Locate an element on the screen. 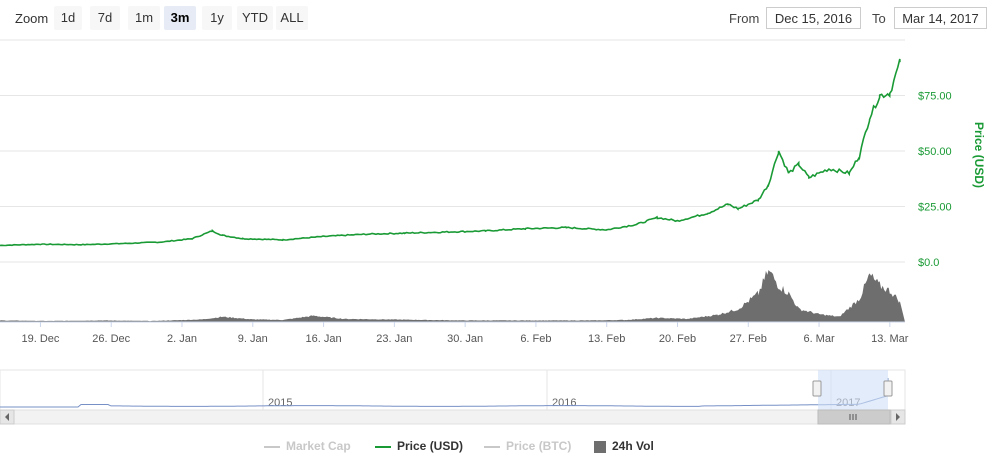  from-label: From is located at coordinates (744, 18).